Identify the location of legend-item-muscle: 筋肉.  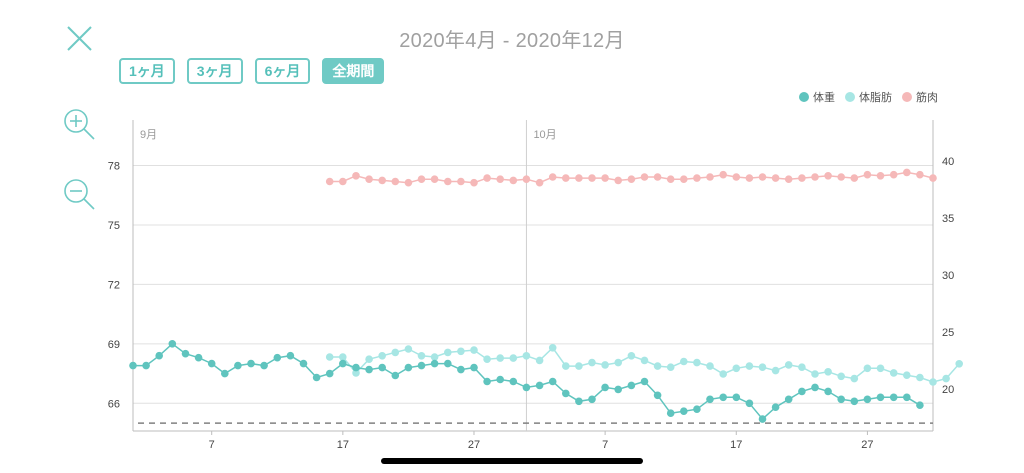
(920, 97).